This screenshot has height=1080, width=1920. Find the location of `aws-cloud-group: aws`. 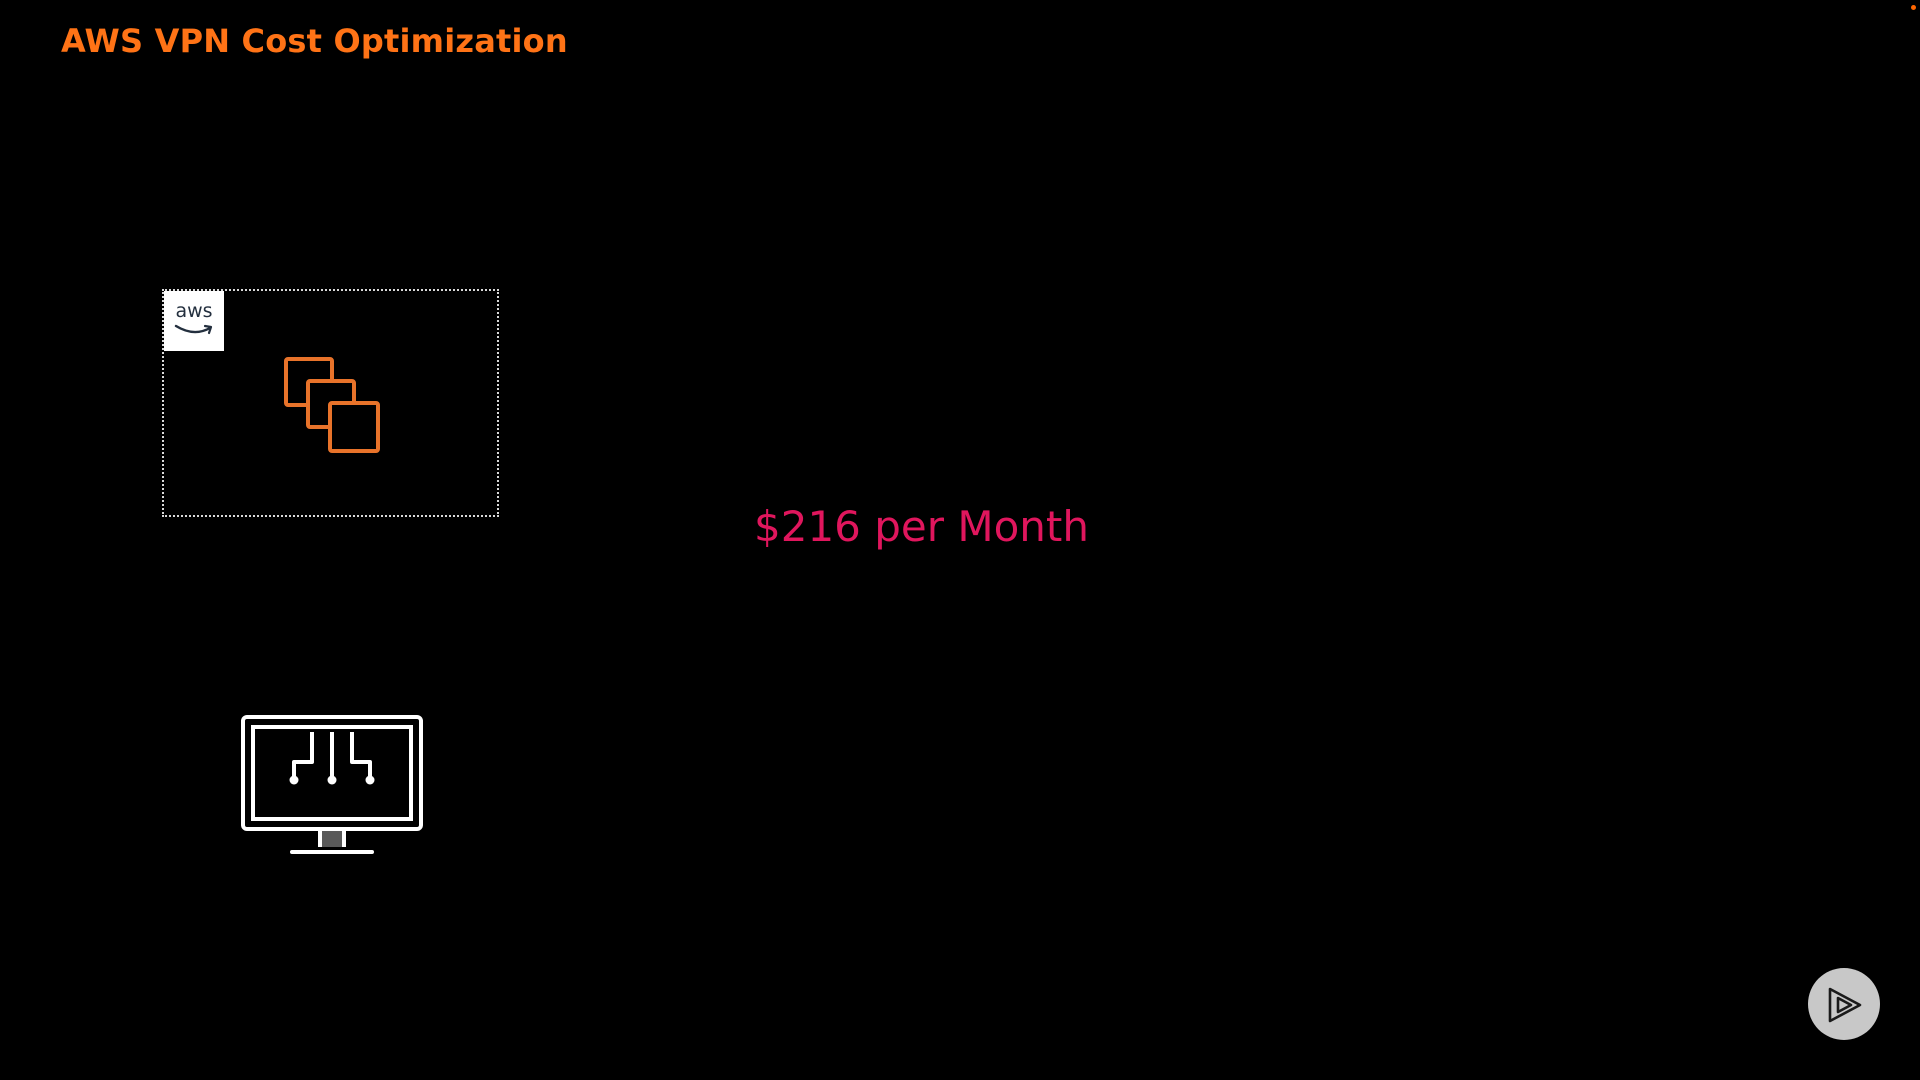

aws-cloud-group: aws is located at coordinates (330, 403).